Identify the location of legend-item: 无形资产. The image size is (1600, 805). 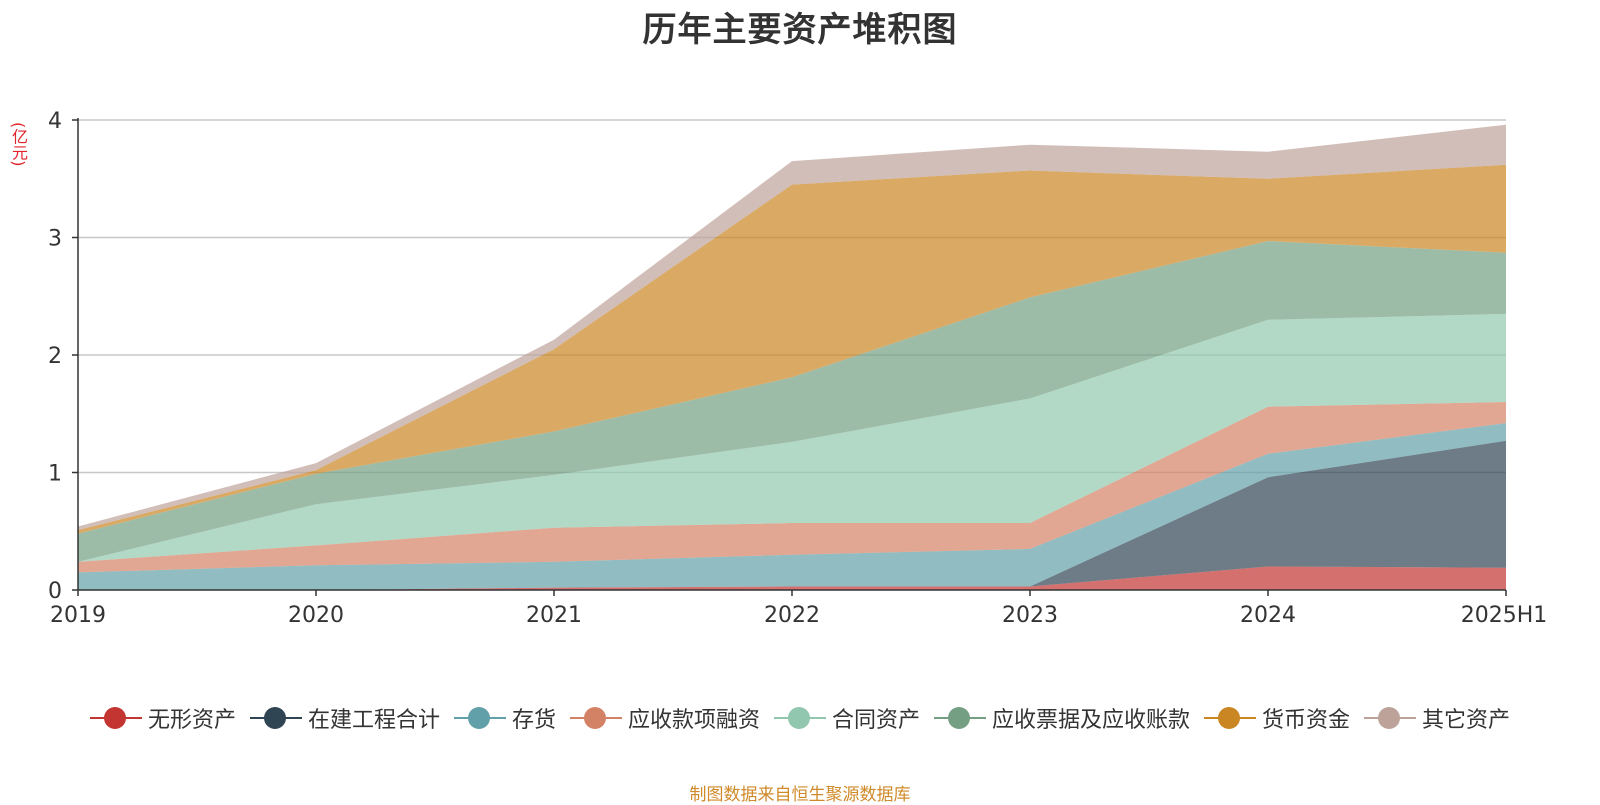
(162, 718).